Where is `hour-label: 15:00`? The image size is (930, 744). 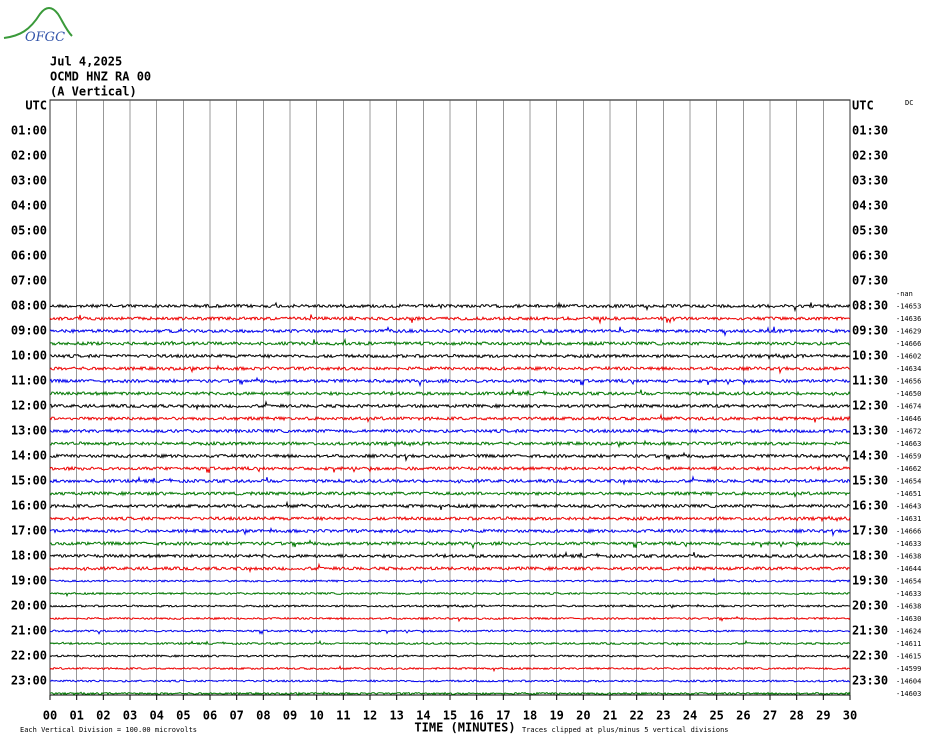
hour-label: 15:00 is located at coordinates (29, 481).